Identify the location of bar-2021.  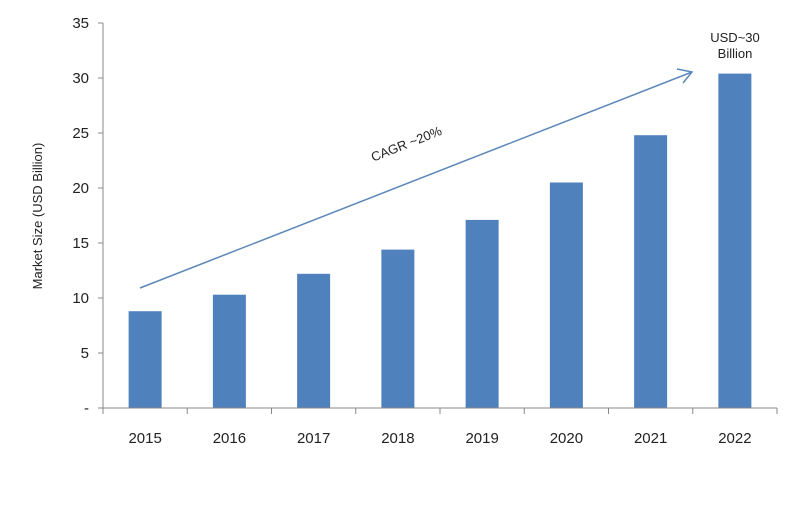
(651, 271).